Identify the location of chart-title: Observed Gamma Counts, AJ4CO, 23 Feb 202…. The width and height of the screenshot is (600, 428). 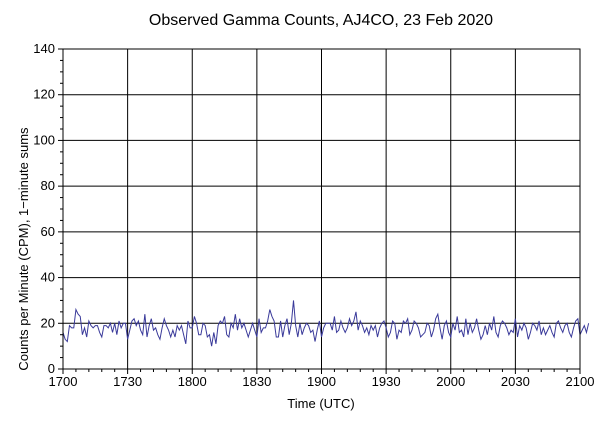
(321, 20).